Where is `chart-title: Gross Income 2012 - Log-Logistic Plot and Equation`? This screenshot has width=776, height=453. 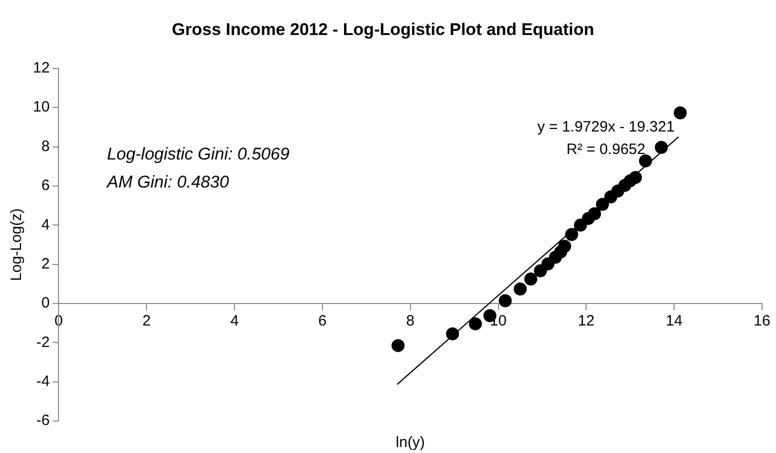 chart-title: Gross Income 2012 - Log-Logistic Plot and Equation is located at coordinates (383, 29).